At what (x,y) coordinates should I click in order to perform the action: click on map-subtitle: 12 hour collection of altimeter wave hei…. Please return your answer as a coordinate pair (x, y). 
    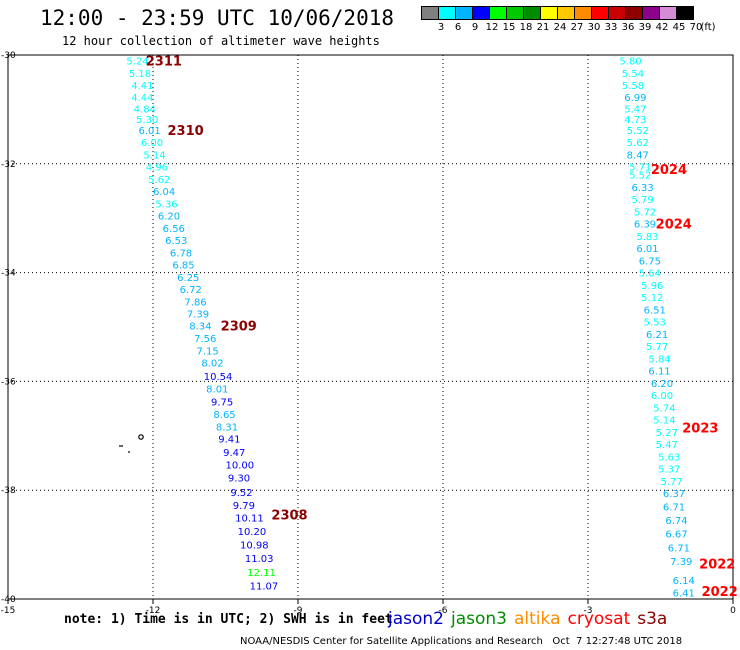
    Looking at the image, I should click on (221, 41).